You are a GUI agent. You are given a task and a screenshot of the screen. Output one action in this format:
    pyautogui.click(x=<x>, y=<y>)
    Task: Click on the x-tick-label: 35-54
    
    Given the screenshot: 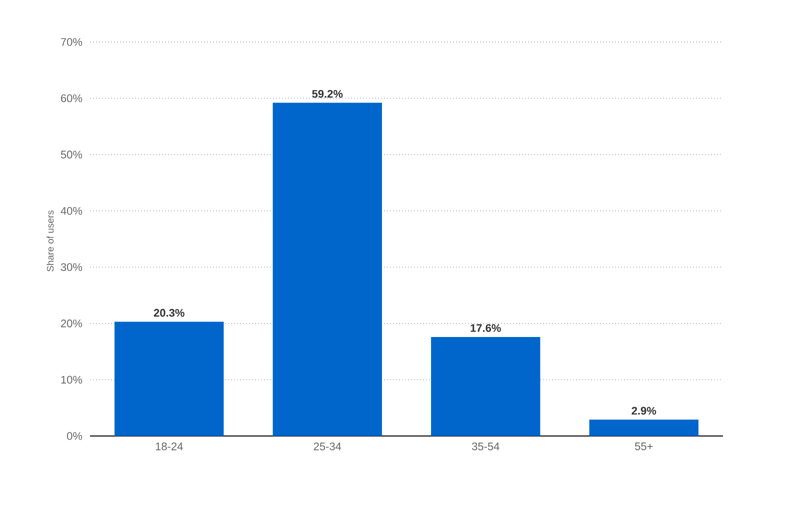 What is the action you would take?
    pyautogui.click(x=486, y=446)
    